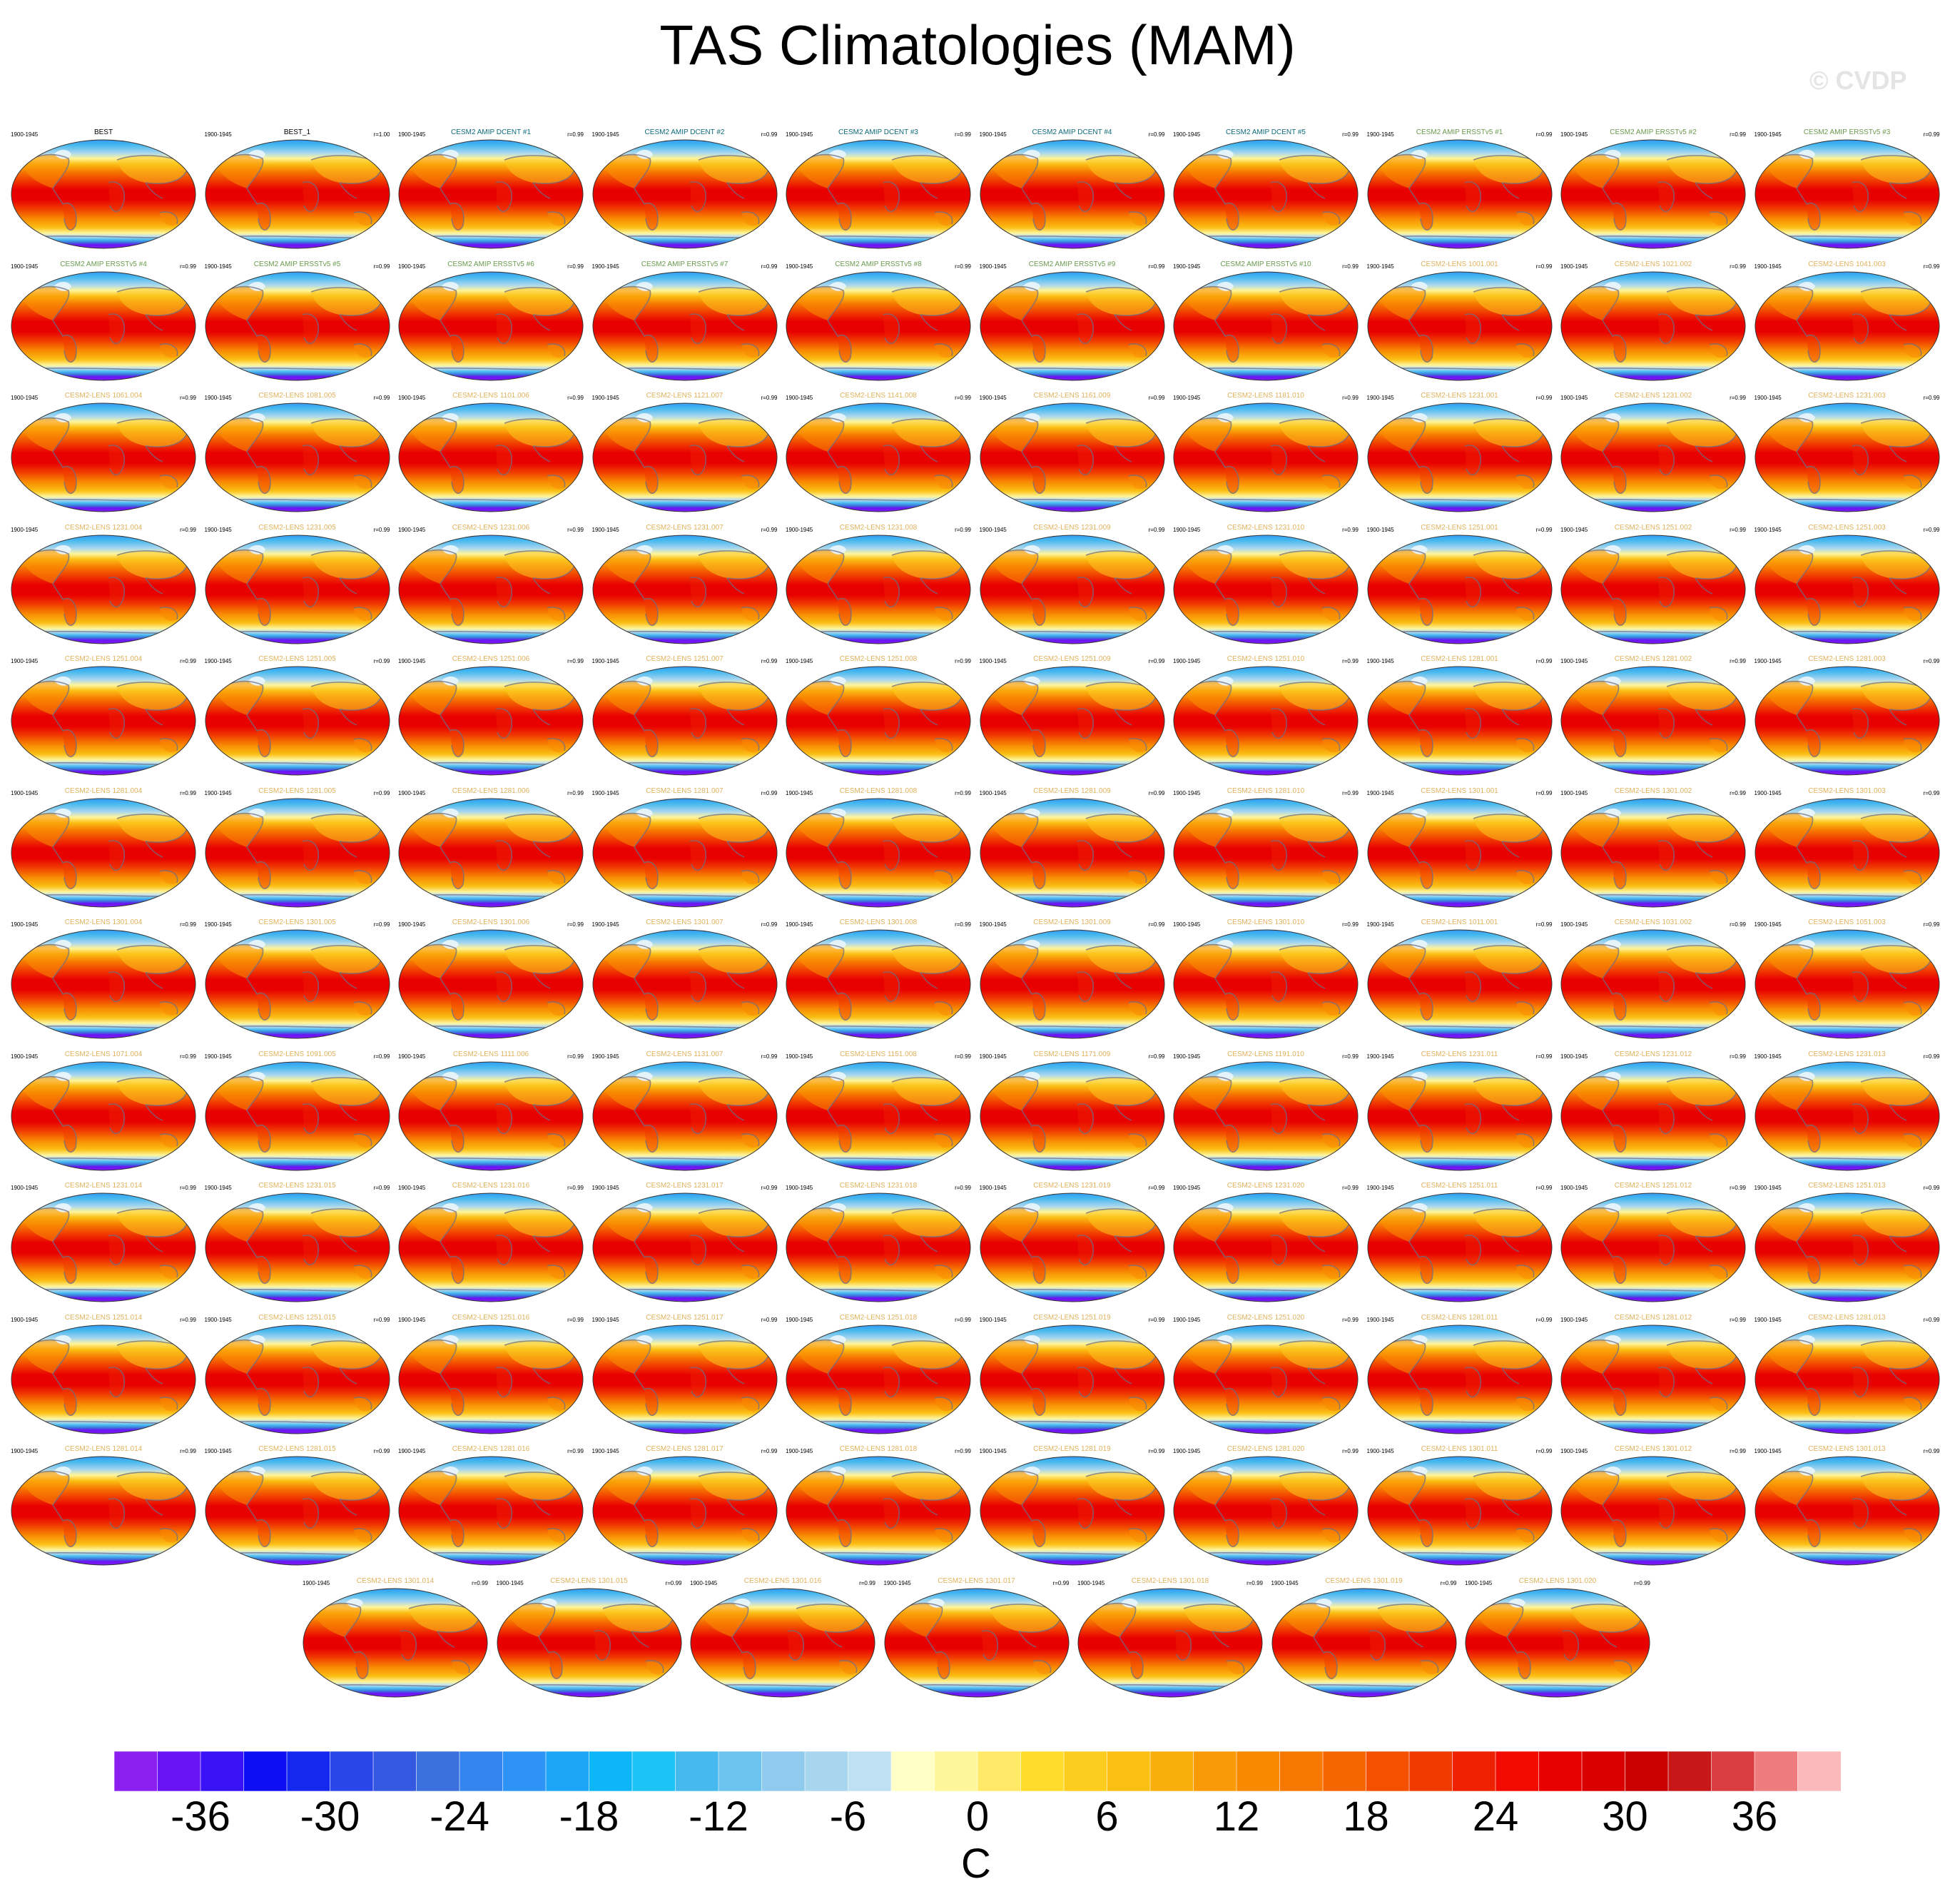  I want to click on panel-title: CESM2-LENS 1231.017, so click(684, 1186).